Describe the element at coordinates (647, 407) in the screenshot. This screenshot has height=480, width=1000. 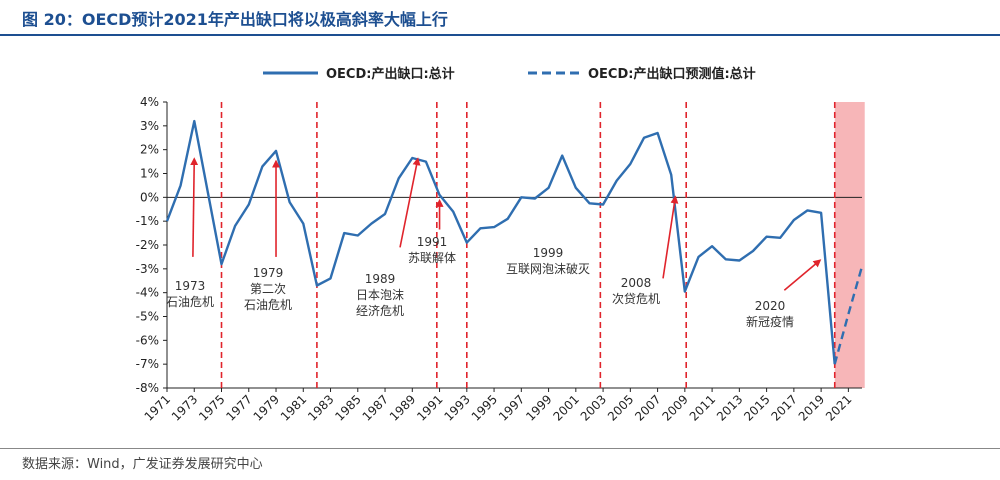
I see `x-tick-label: 2007` at that location.